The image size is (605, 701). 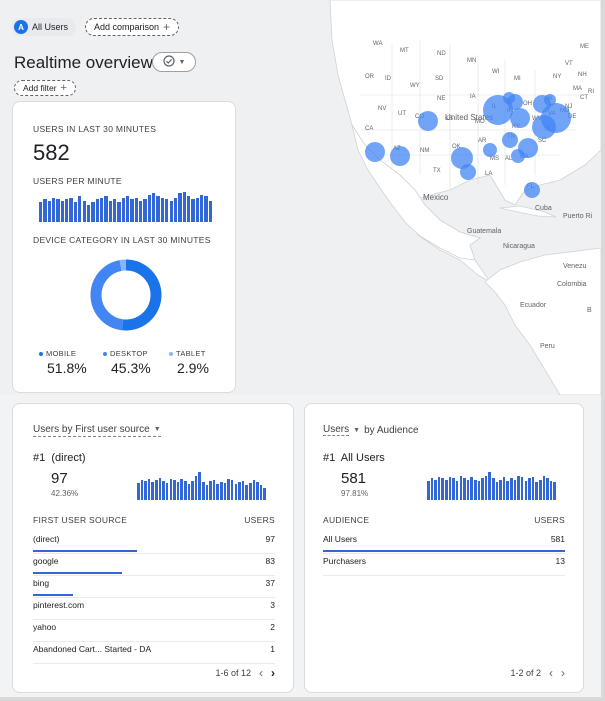 I want to click on add-comparison-button: Add comparison +, so click(x=132, y=27).